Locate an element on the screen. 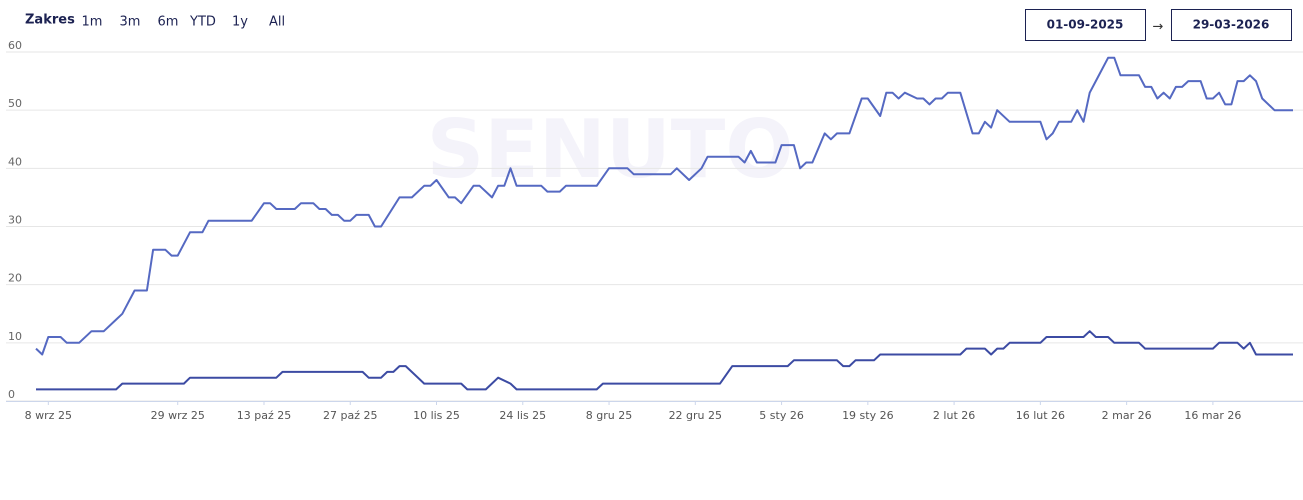  x-tick-label: 13 paź 25 is located at coordinates (264, 415).